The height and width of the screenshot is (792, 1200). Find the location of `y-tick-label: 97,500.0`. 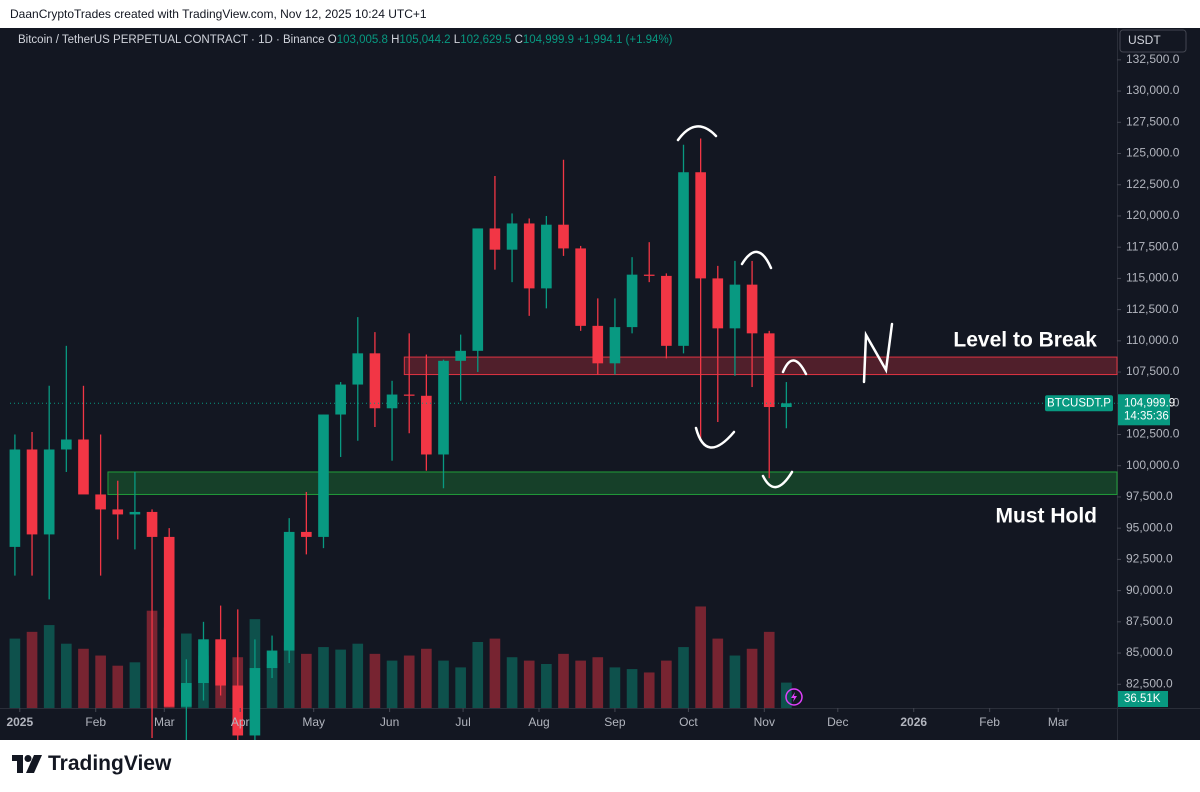

y-tick-label: 97,500.0 is located at coordinates (1149, 496).